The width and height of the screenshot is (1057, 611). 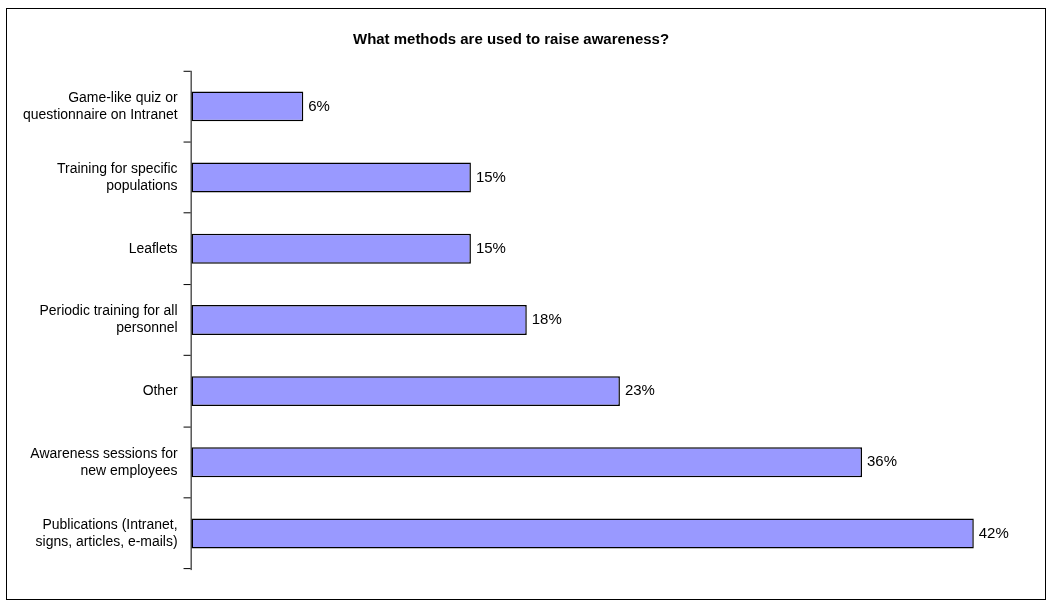 What do you see at coordinates (106, 532) in the screenshot?
I see `y-tick-label: Publications (Intranet, signs, articles, e-mails)` at bounding box center [106, 532].